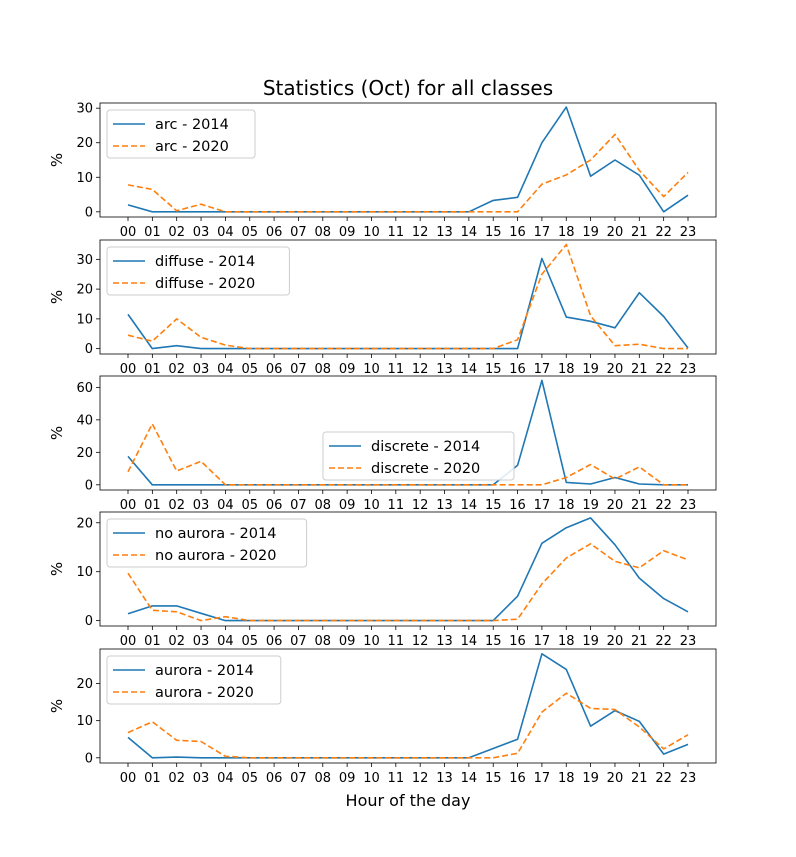  I want to click on legend: no aurora - 2014 no aurora - 2020, so click(207, 543).